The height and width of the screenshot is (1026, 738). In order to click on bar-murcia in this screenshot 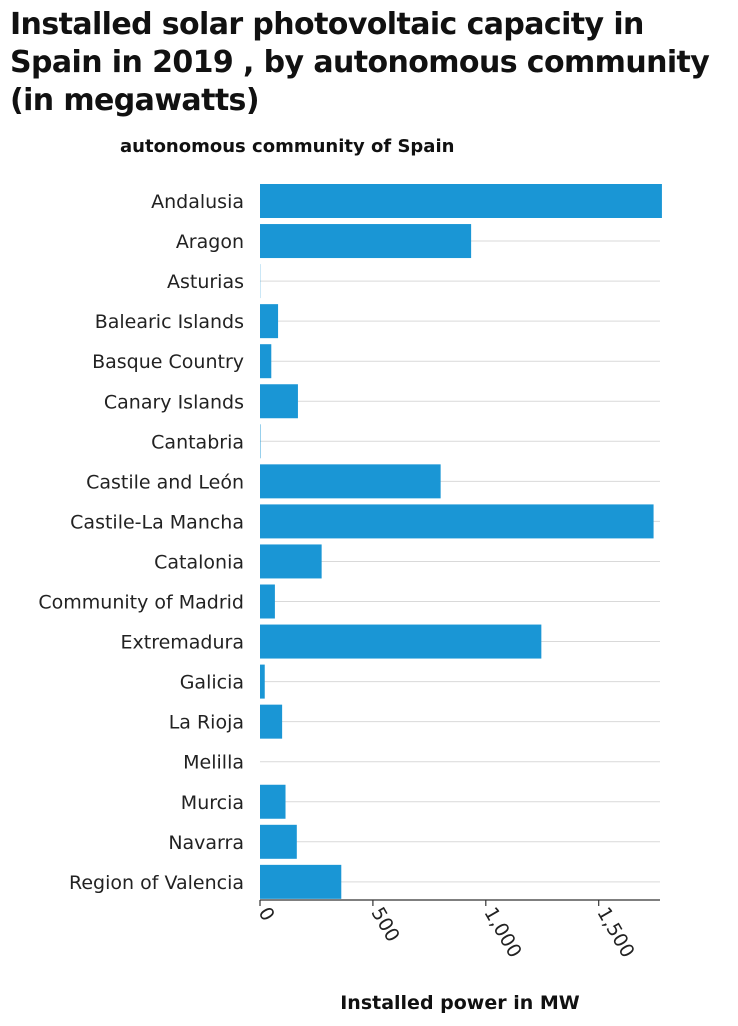, I will do `click(273, 801)`.